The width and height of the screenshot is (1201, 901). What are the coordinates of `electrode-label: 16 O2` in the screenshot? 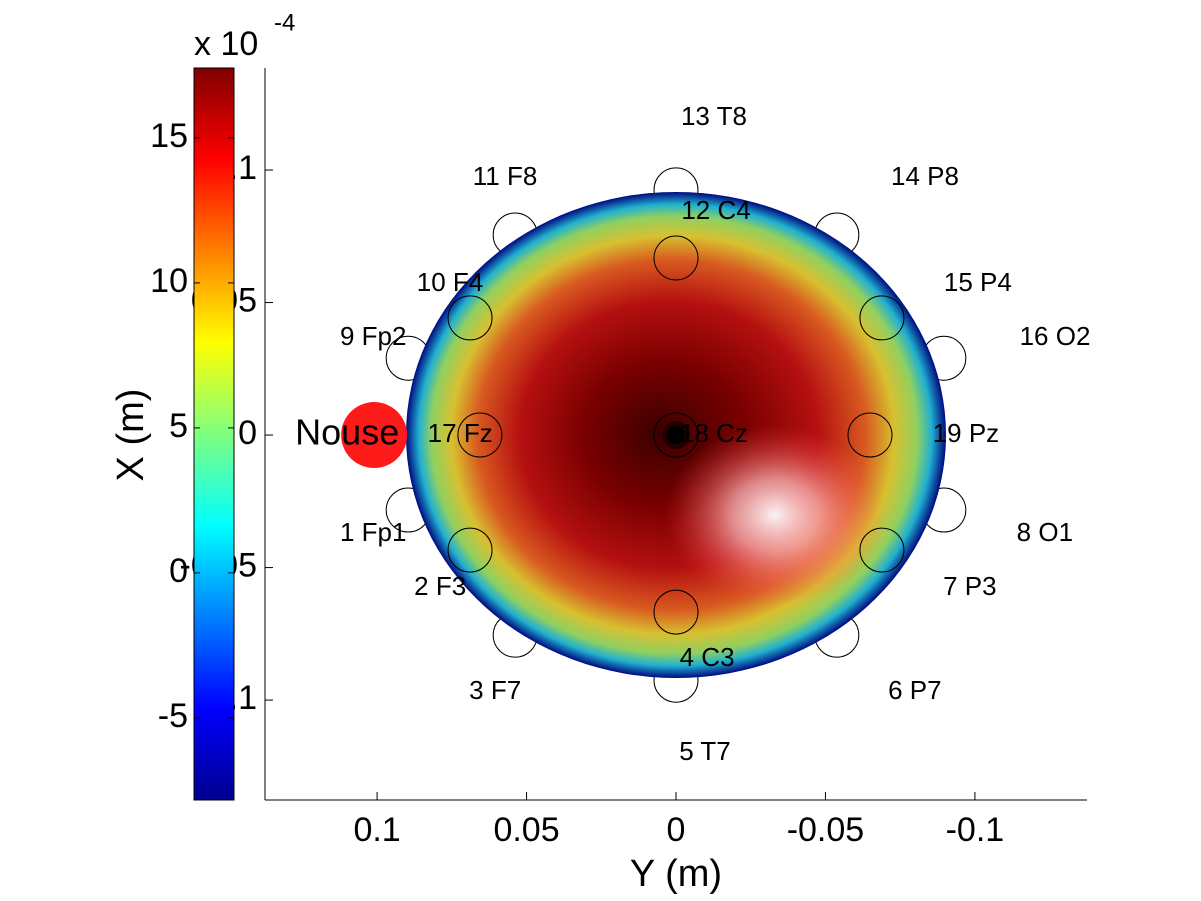 It's located at (1055, 336).